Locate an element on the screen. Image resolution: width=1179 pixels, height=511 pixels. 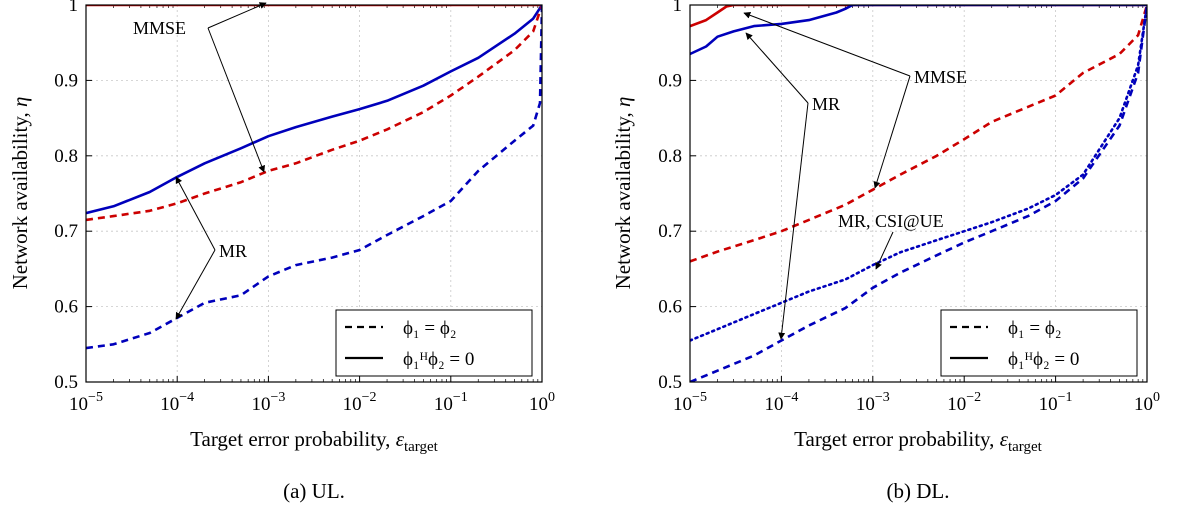
legend-ul: ϕ₁ = ϕ₂ ϕ₁ᴴϕ₂ = 0 is located at coordinates (434, 343).